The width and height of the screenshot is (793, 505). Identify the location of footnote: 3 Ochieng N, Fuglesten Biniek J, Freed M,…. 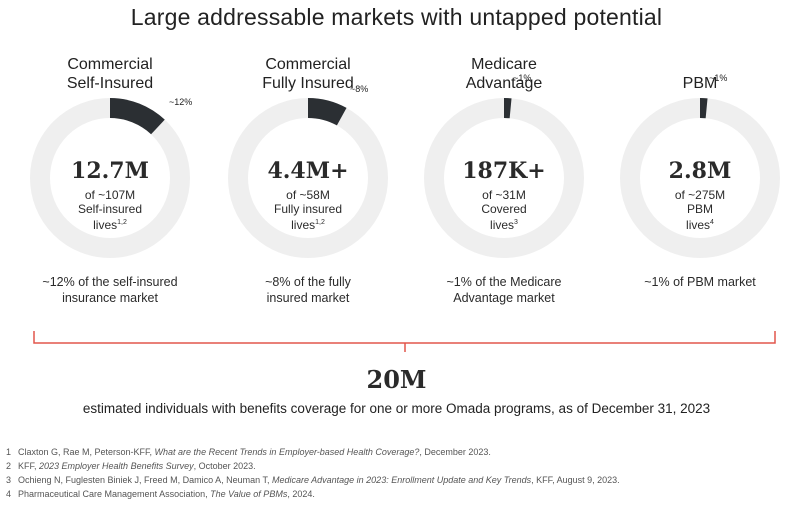
(313, 480).